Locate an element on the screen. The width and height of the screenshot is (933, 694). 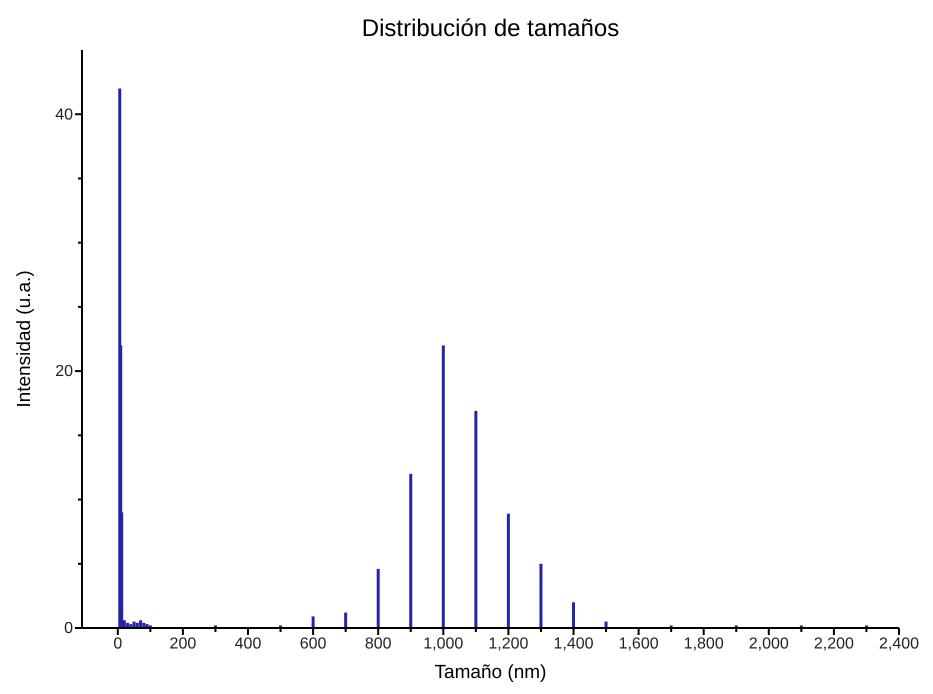
x-tick-label: 800 is located at coordinates (378, 643).